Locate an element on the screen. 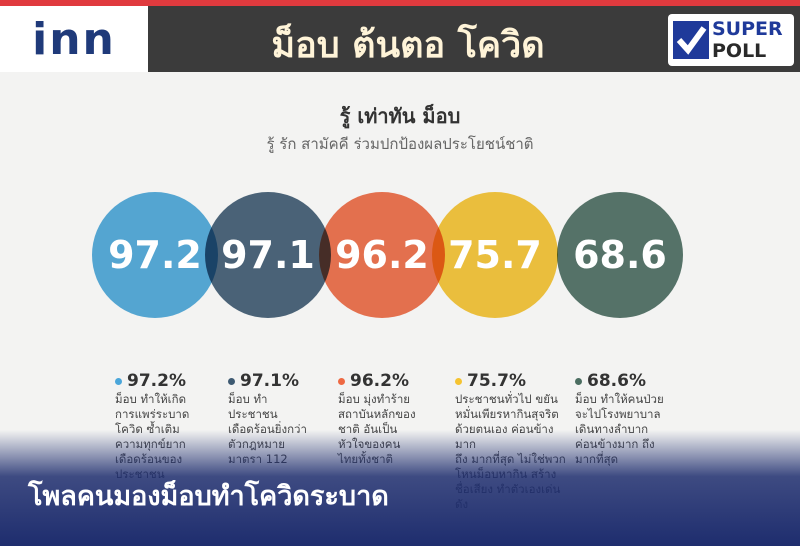  item-label: 96.2% is located at coordinates (379, 381).